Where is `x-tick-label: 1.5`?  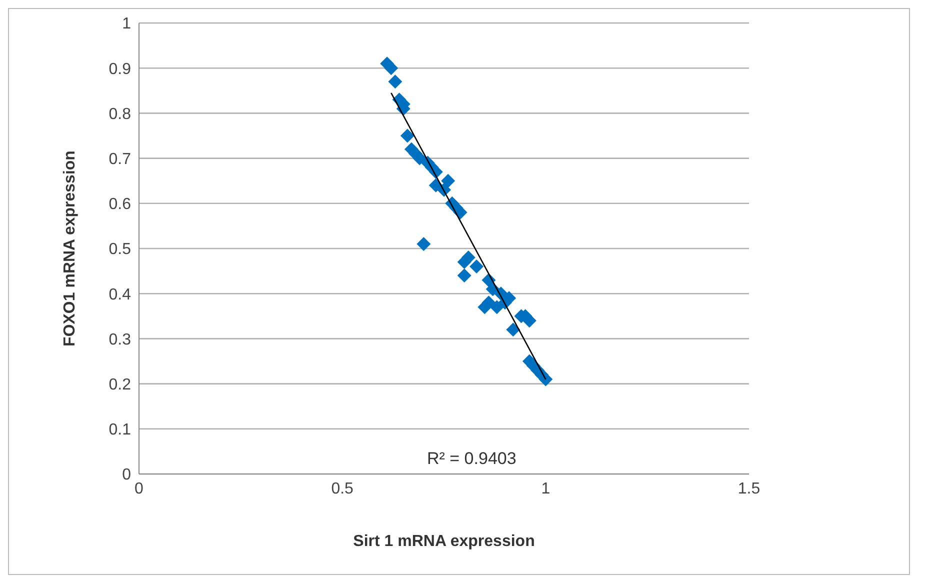
x-tick-label: 1.5 is located at coordinates (749, 489).